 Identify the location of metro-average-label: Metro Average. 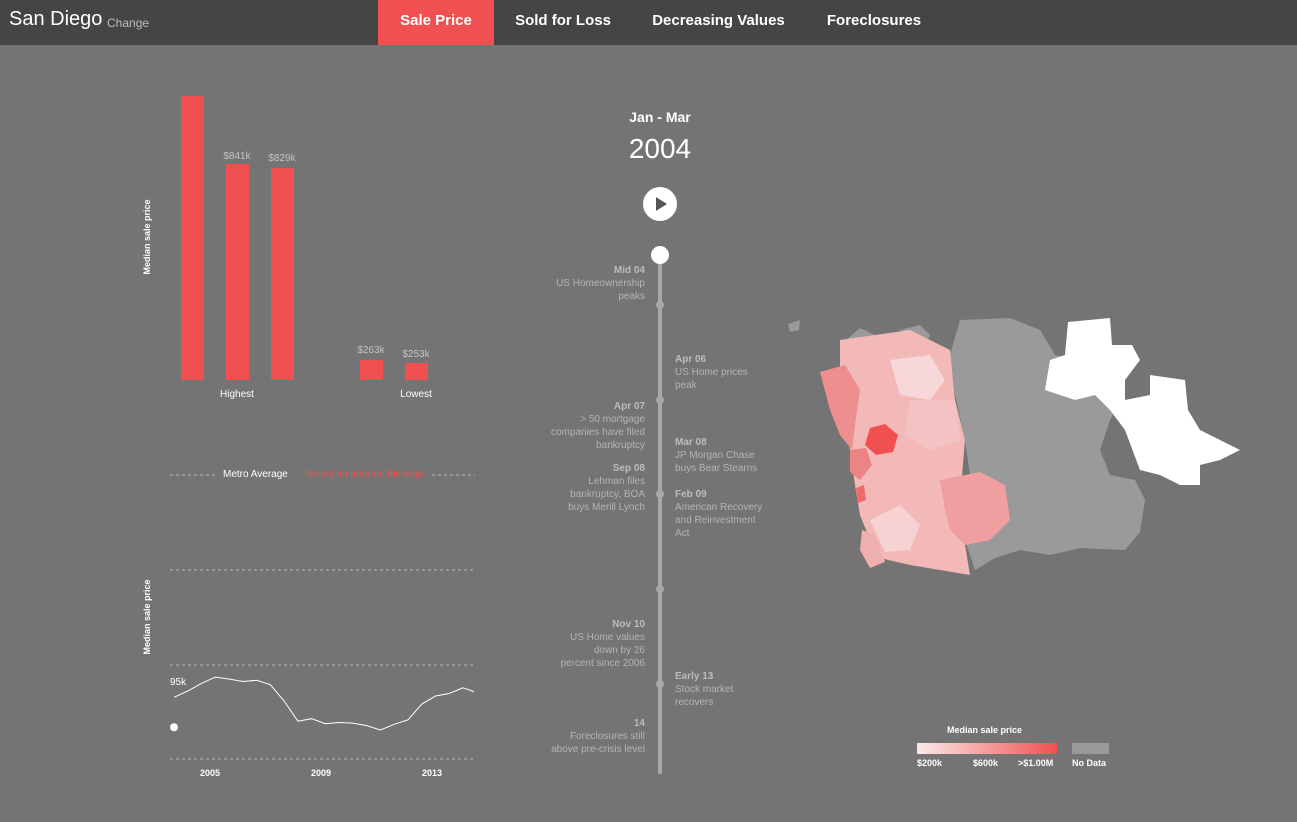
(255, 474).